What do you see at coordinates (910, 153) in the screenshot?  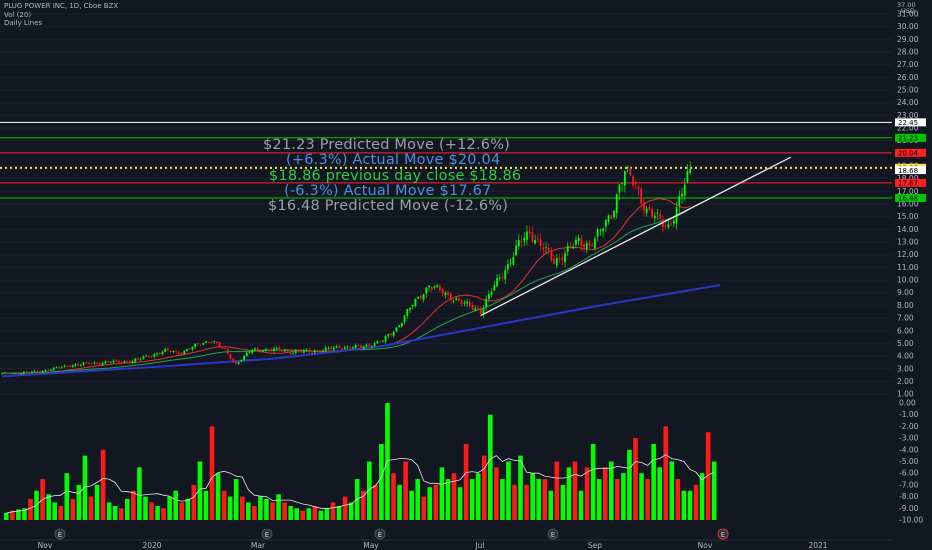 I see `price-badge: 20.04` at bounding box center [910, 153].